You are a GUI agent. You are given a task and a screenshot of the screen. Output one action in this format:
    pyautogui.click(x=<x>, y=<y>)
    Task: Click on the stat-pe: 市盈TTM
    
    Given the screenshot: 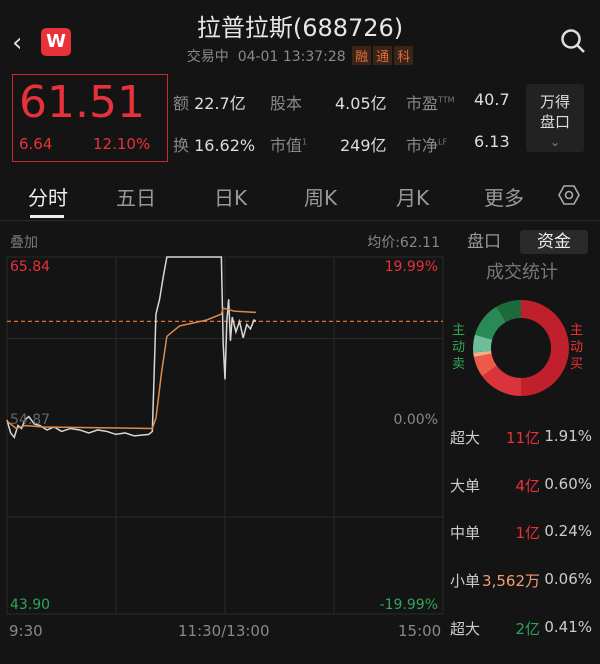 What is the action you would take?
    pyautogui.click(x=430, y=103)
    